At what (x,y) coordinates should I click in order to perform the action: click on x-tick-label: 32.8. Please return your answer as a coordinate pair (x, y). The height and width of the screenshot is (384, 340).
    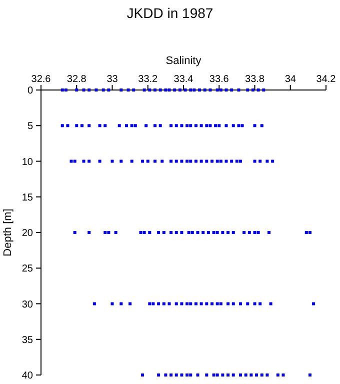
    Looking at the image, I should click on (76, 79).